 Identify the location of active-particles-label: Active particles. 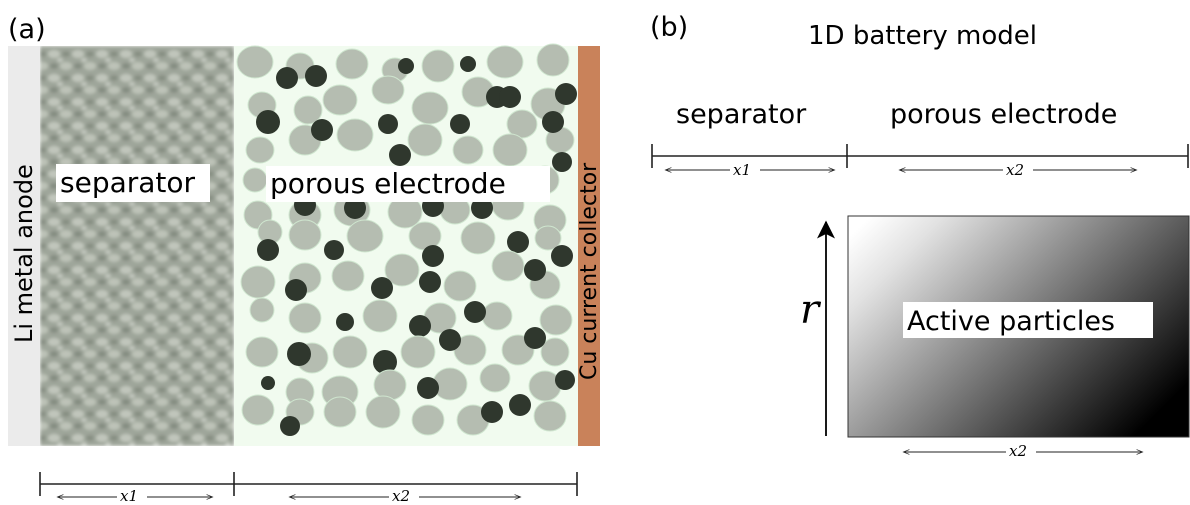
(1011, 321).